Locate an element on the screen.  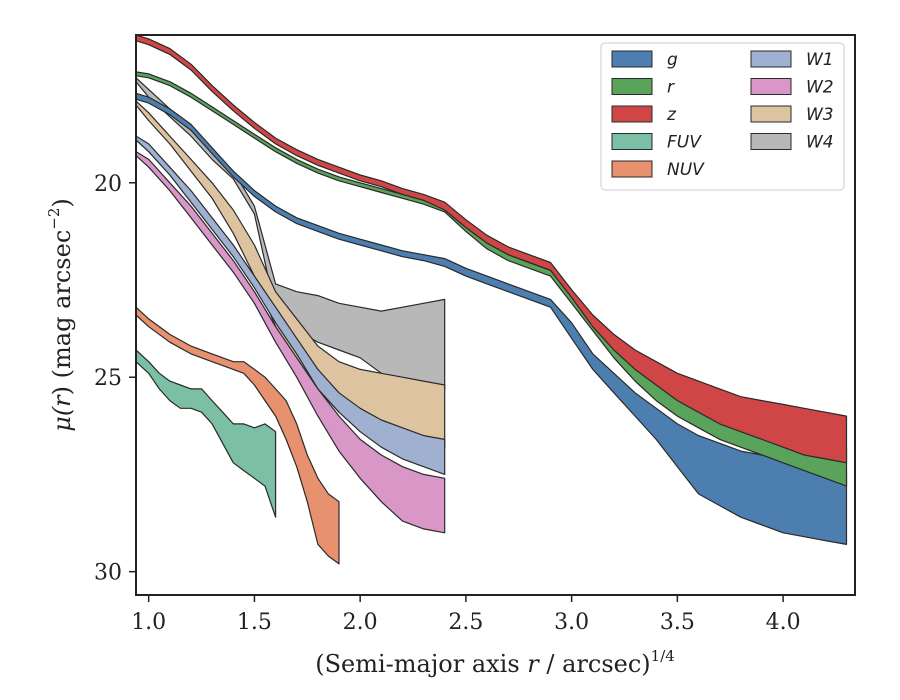
x-tick-label: 1.5 is located at coordinates (254, 622).